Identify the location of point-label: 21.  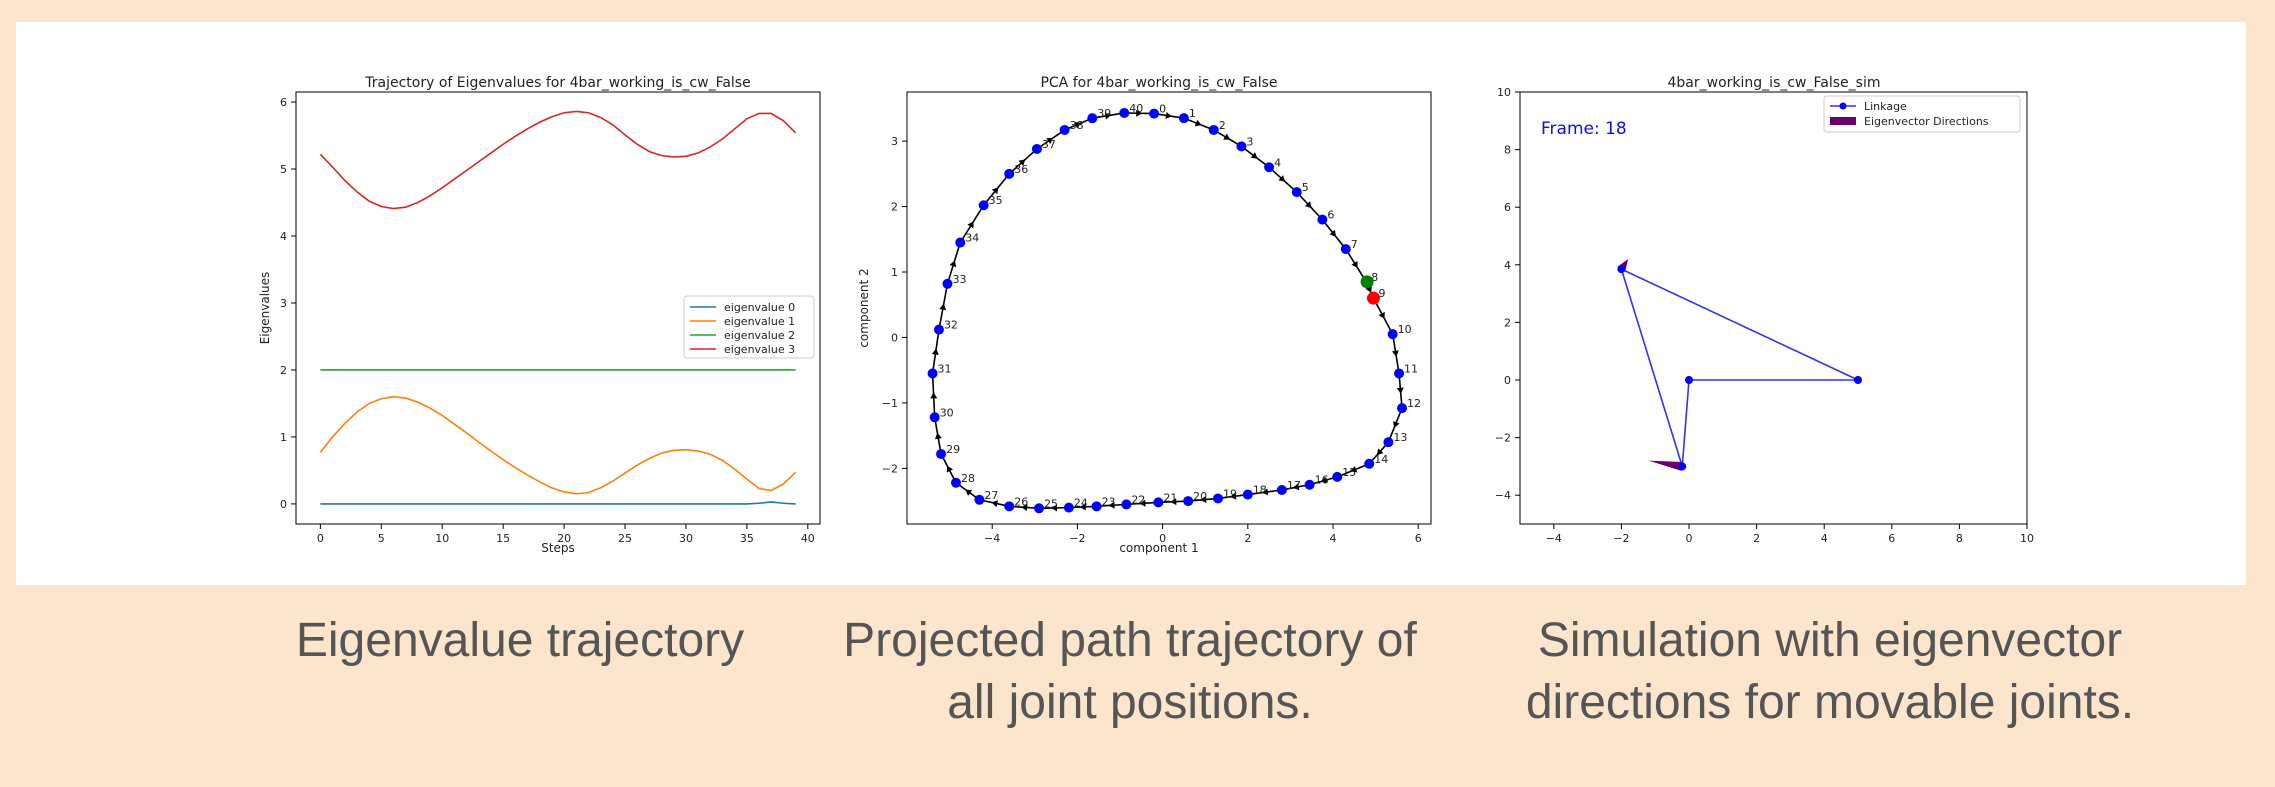
(1170, 497).